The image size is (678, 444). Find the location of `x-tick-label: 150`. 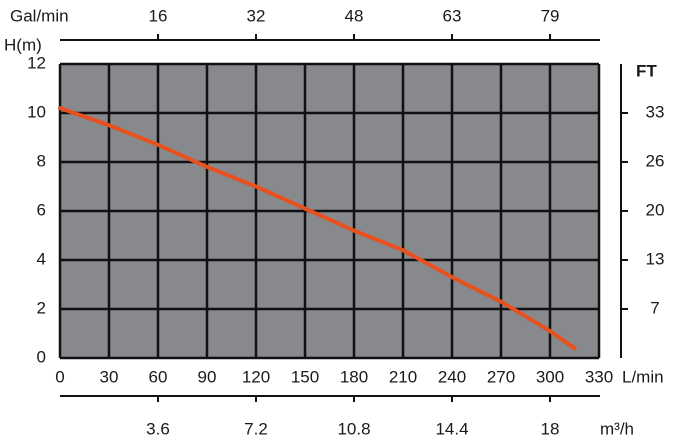

x-tick-label: 150 is located at coordinates (305, 376).